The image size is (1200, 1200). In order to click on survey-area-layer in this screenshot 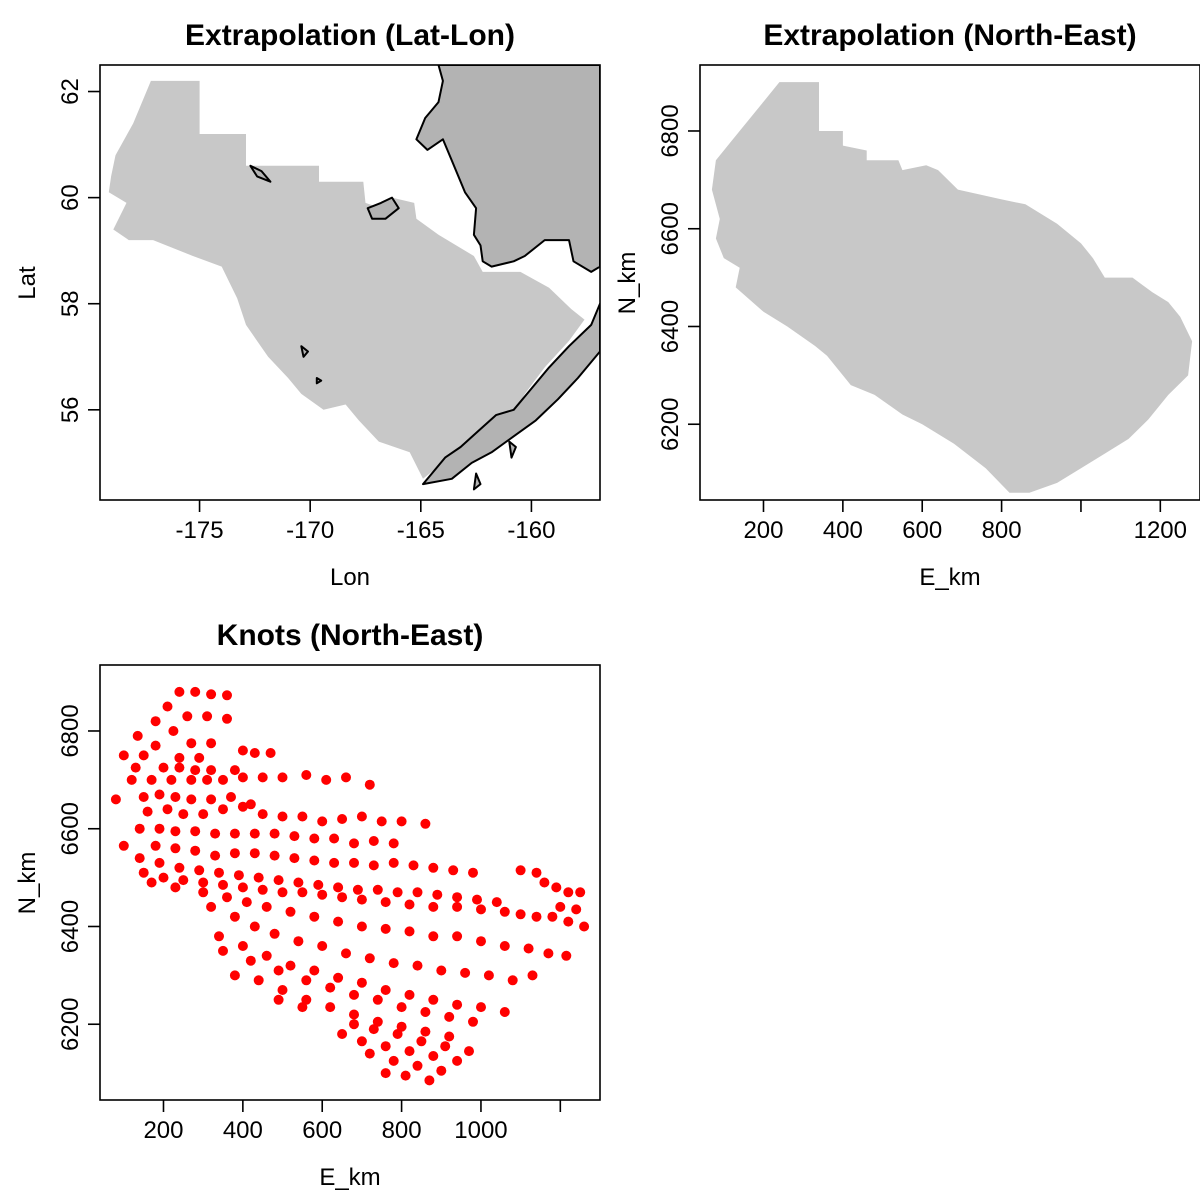, I will do `click(952, 287)`.